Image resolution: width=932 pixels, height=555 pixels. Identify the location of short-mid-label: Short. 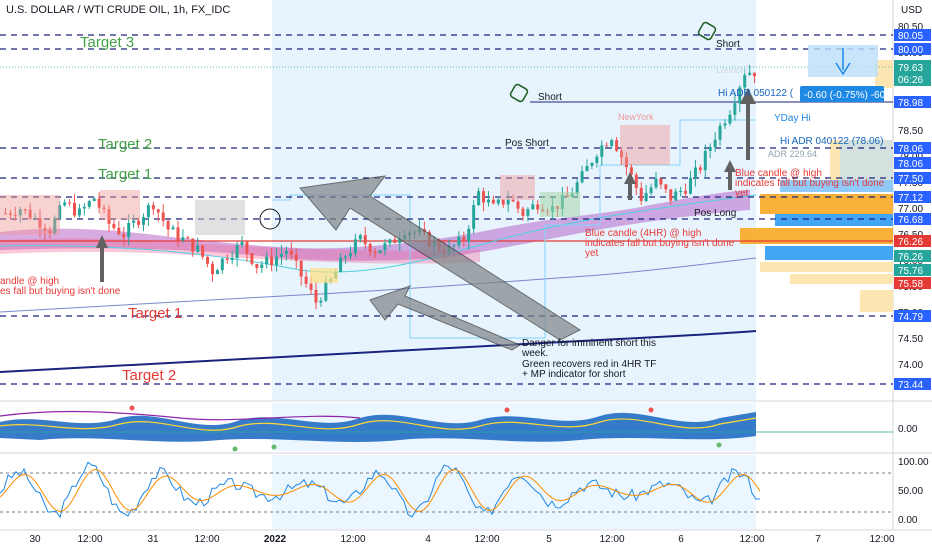
(550, 97).